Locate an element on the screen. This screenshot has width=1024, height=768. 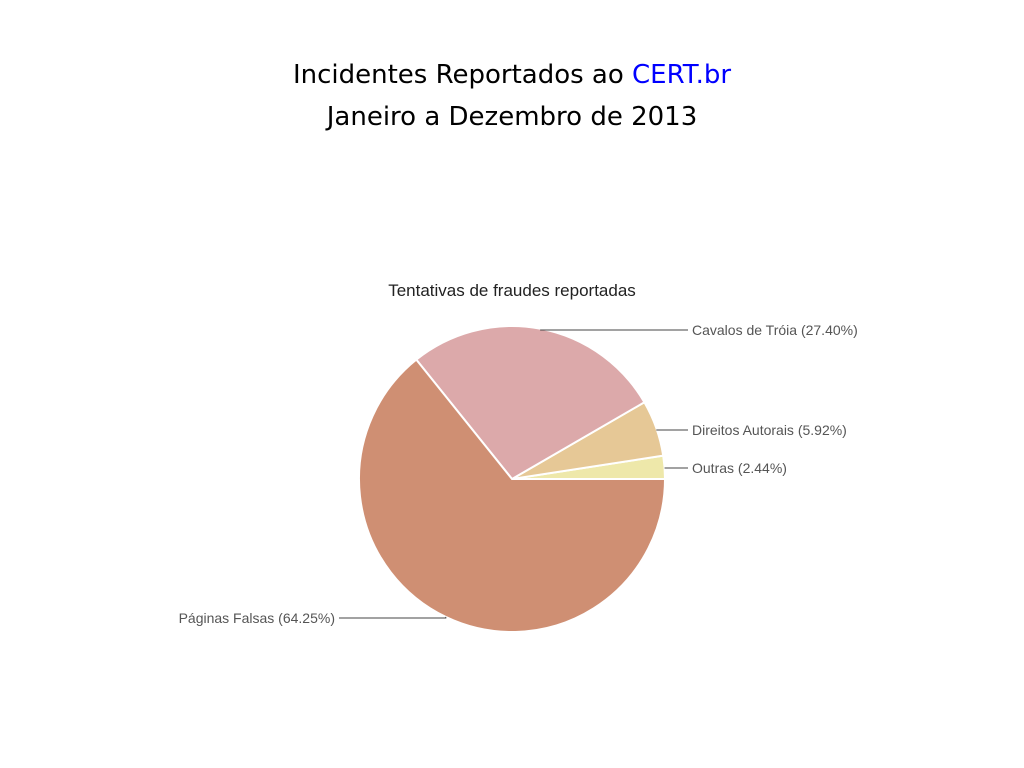
slide-title-line: Incidentes Reportados ao CERT.br is located at coordinates (512, 75).